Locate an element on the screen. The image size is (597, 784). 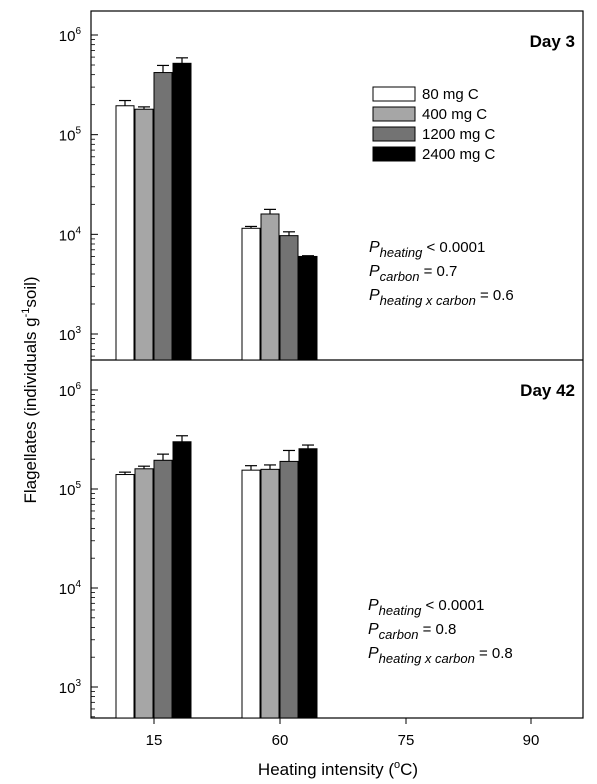
stat-line: Pheating x carbon = 0.6 is located at coordinates (441, 297).